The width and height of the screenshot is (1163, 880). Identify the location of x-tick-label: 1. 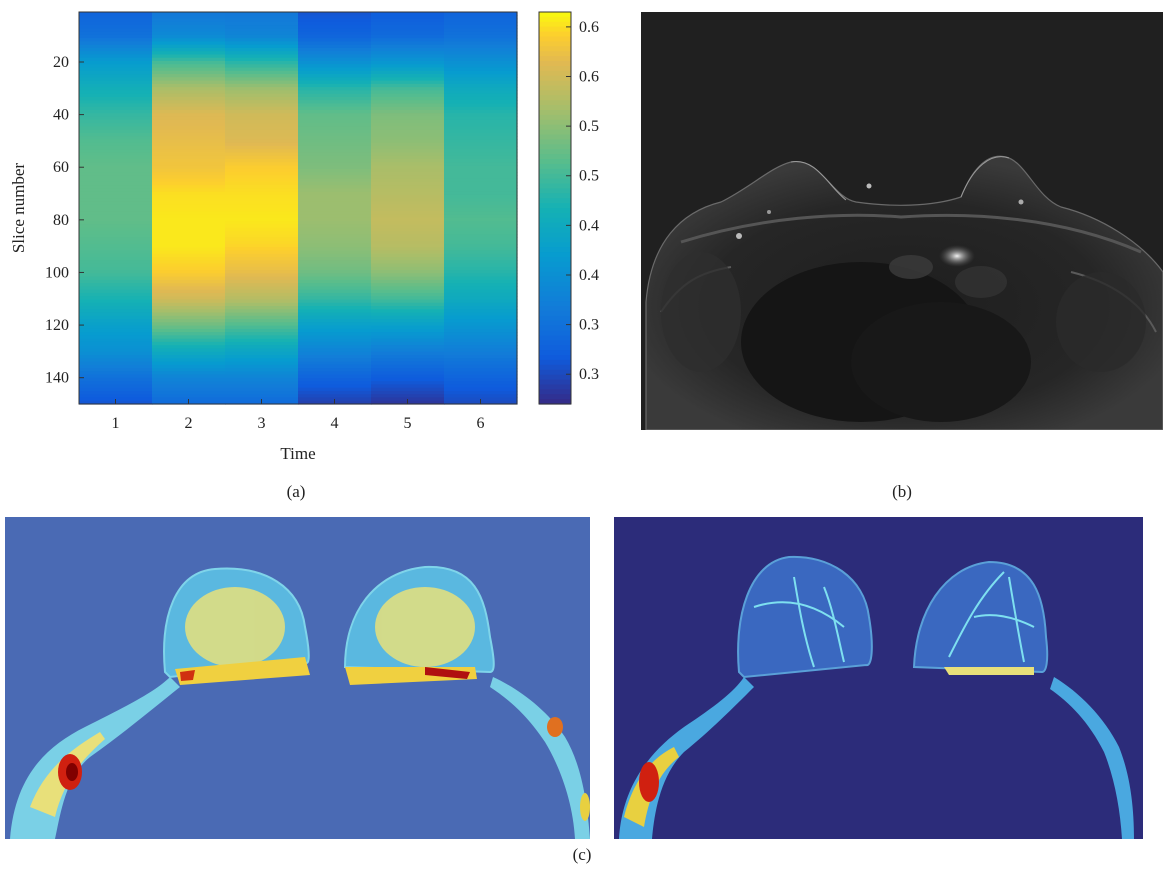
(116, 423).